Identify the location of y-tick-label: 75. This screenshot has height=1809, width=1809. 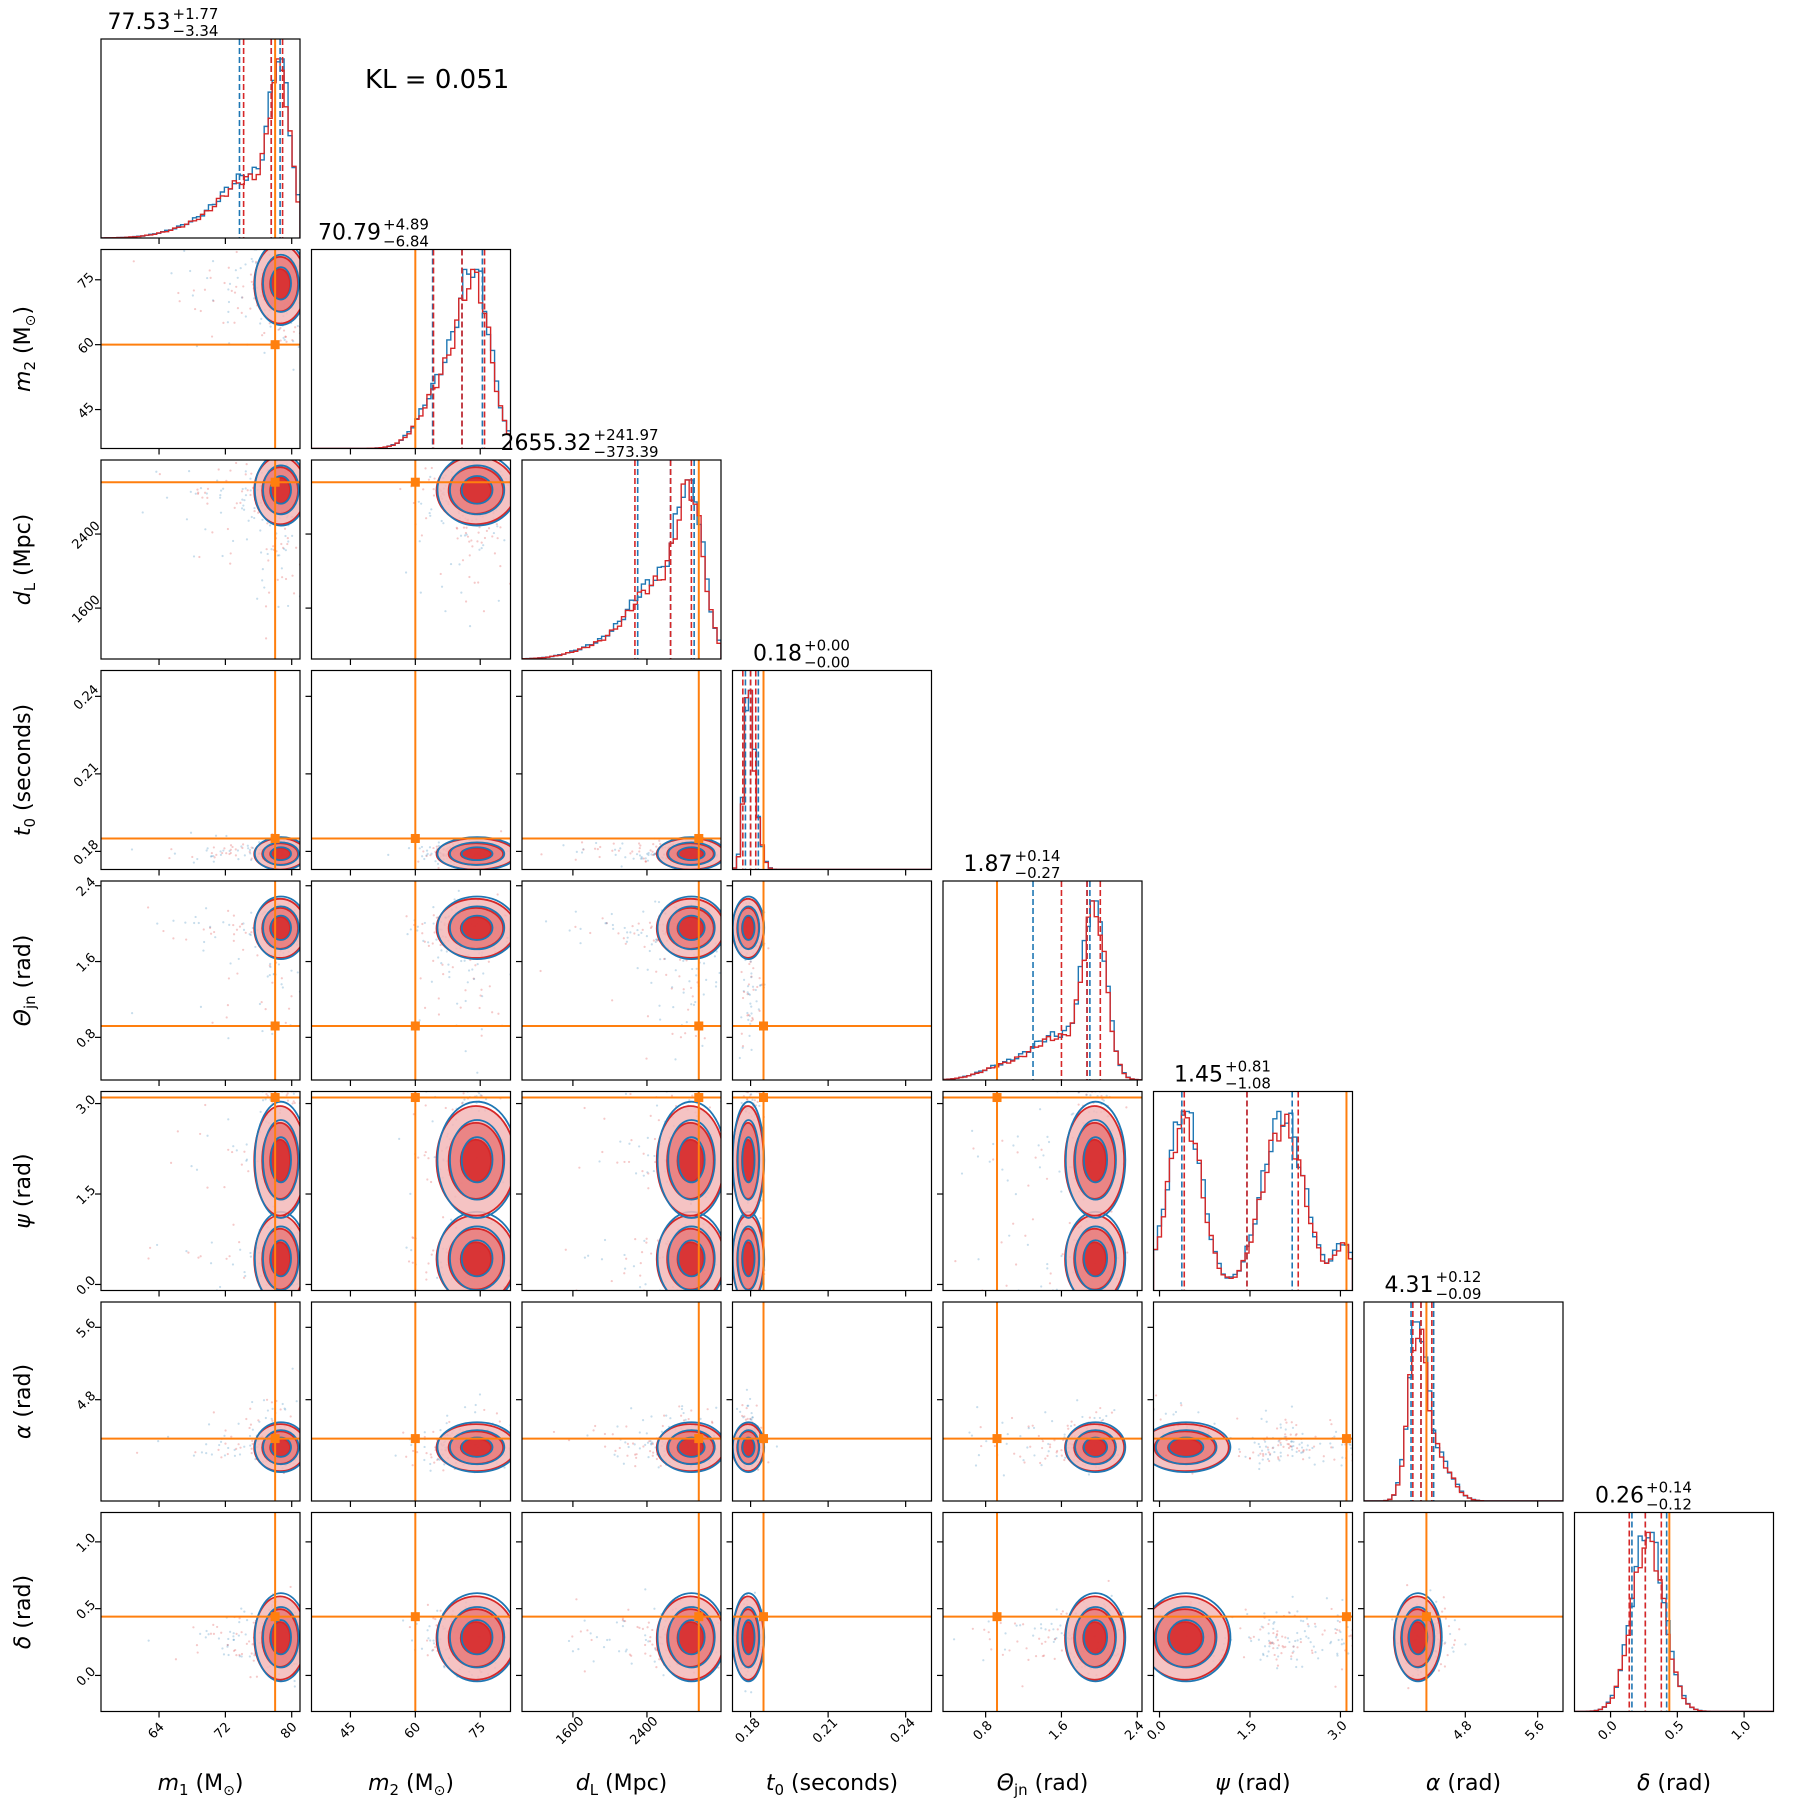
(86, 281).